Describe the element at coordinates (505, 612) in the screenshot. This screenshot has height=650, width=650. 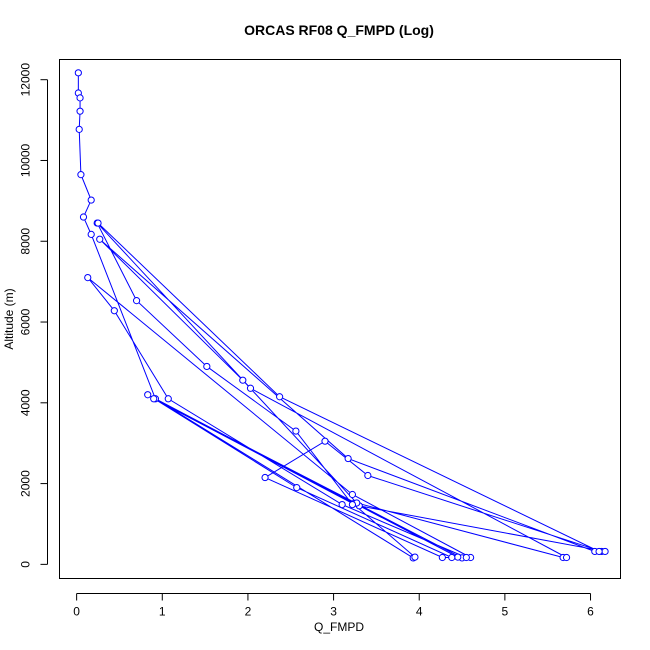
I see `x-tick-label: 5` at that location.